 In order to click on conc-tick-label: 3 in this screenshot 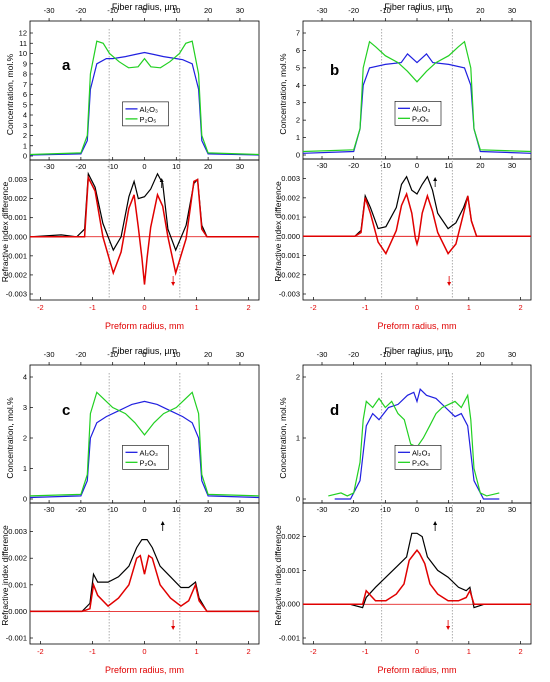, I will do `click(298, 102)`.